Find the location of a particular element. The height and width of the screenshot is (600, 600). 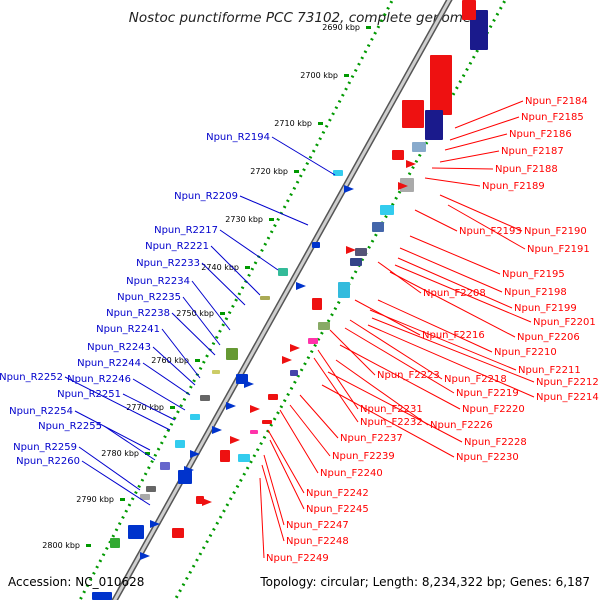

forward-gene-label: Npun_F2184 is located at coordinates (556, 101).